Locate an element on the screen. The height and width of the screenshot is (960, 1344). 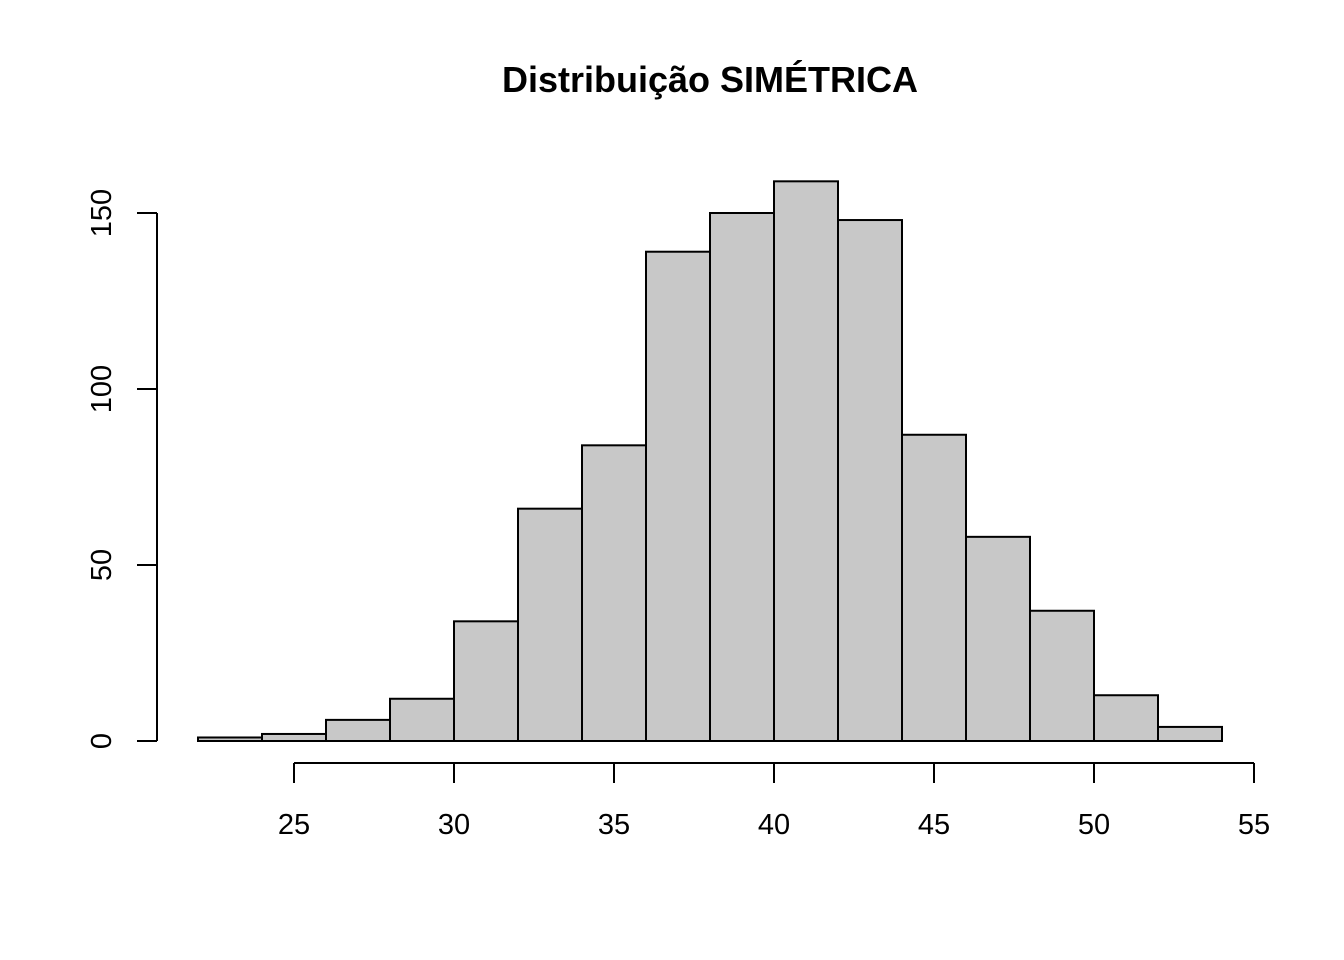
x-tick-label: 25 is located at coordinates (294, 825).